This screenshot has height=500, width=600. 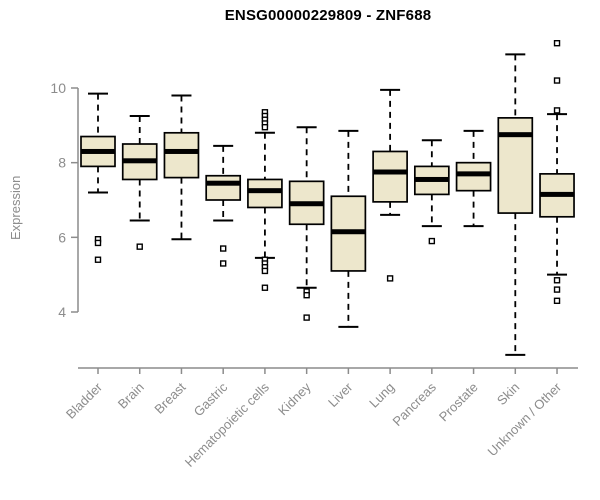 I want to click on outlier-pancreas, so click(x=432, y=241).